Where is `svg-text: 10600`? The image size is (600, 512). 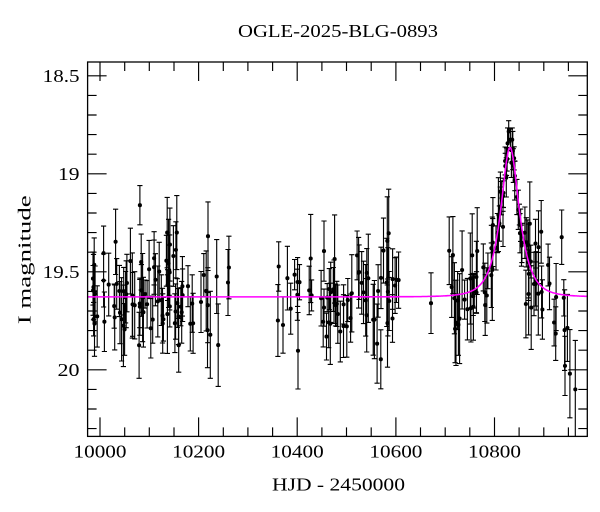
svg-text: 10600 is located at coordinates (395, 451).